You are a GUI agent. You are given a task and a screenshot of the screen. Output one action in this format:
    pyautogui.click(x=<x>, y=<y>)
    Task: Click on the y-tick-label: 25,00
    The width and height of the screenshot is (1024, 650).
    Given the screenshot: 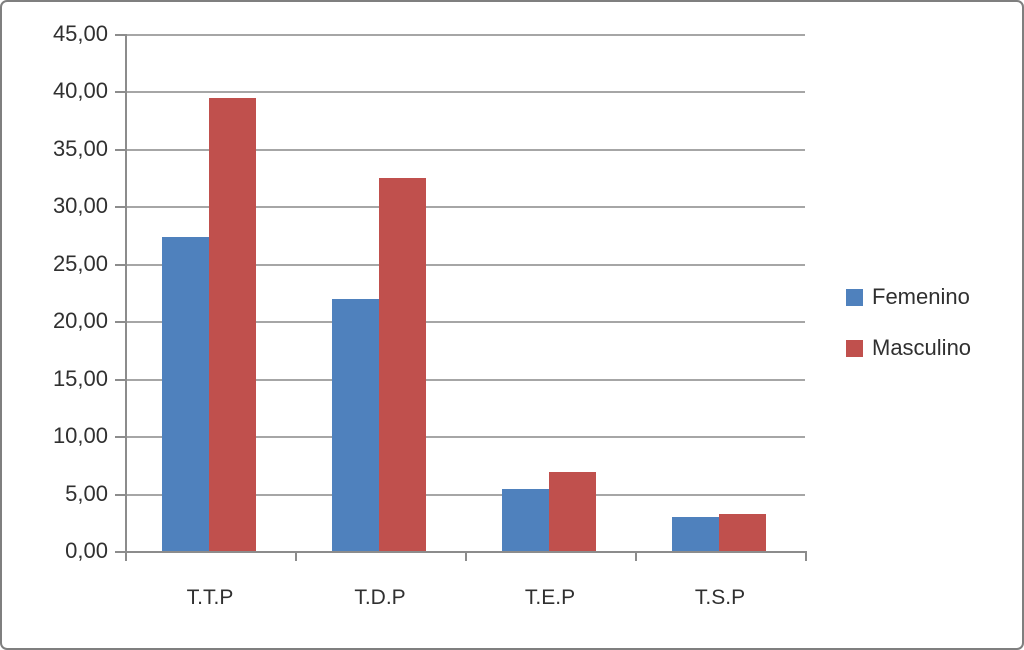 What is the action you would take?
    pyautogui.click(x=80, y=263)
    